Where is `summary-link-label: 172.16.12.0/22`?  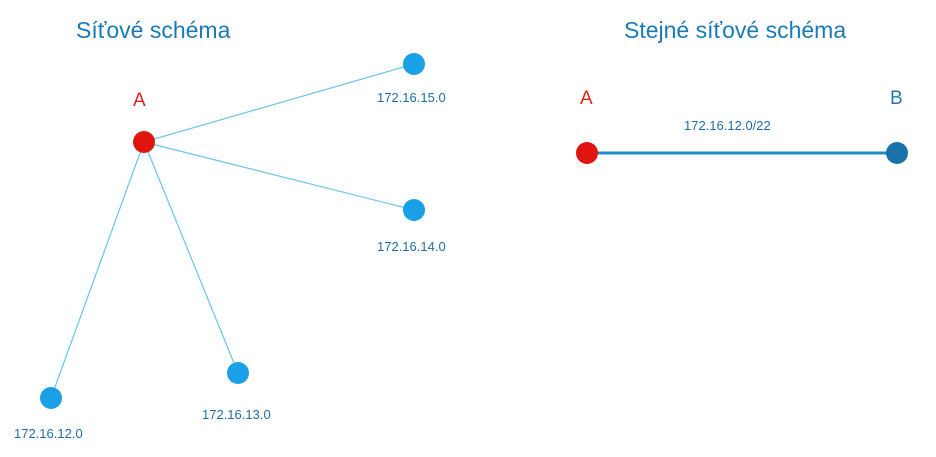
summary-link-label: 172.16.12.0/22 is located at coordinates (727, 125).